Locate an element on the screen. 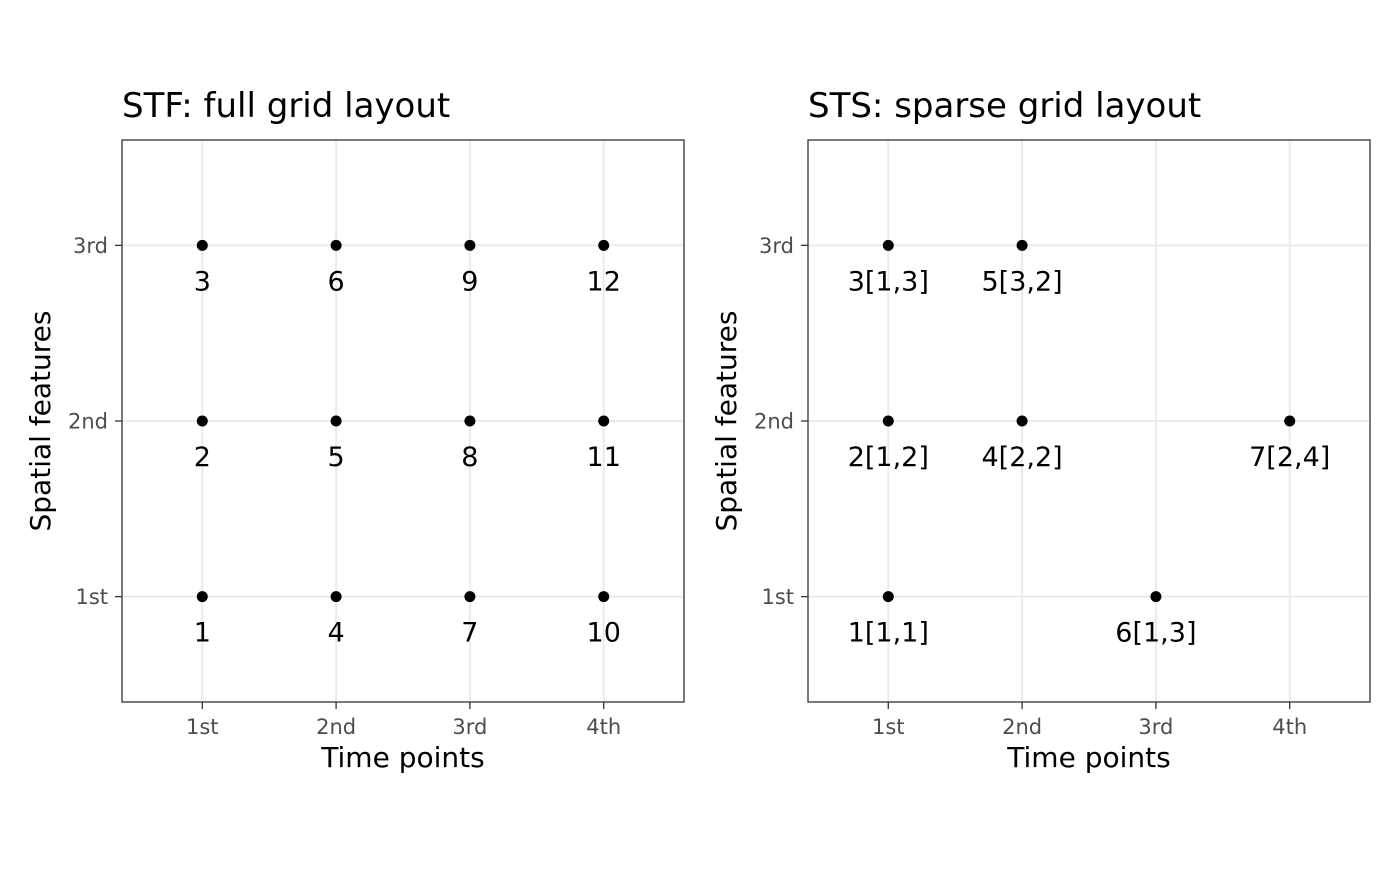  panel1-y-axis-title: Spatial features is located at coordinates (40, 421).